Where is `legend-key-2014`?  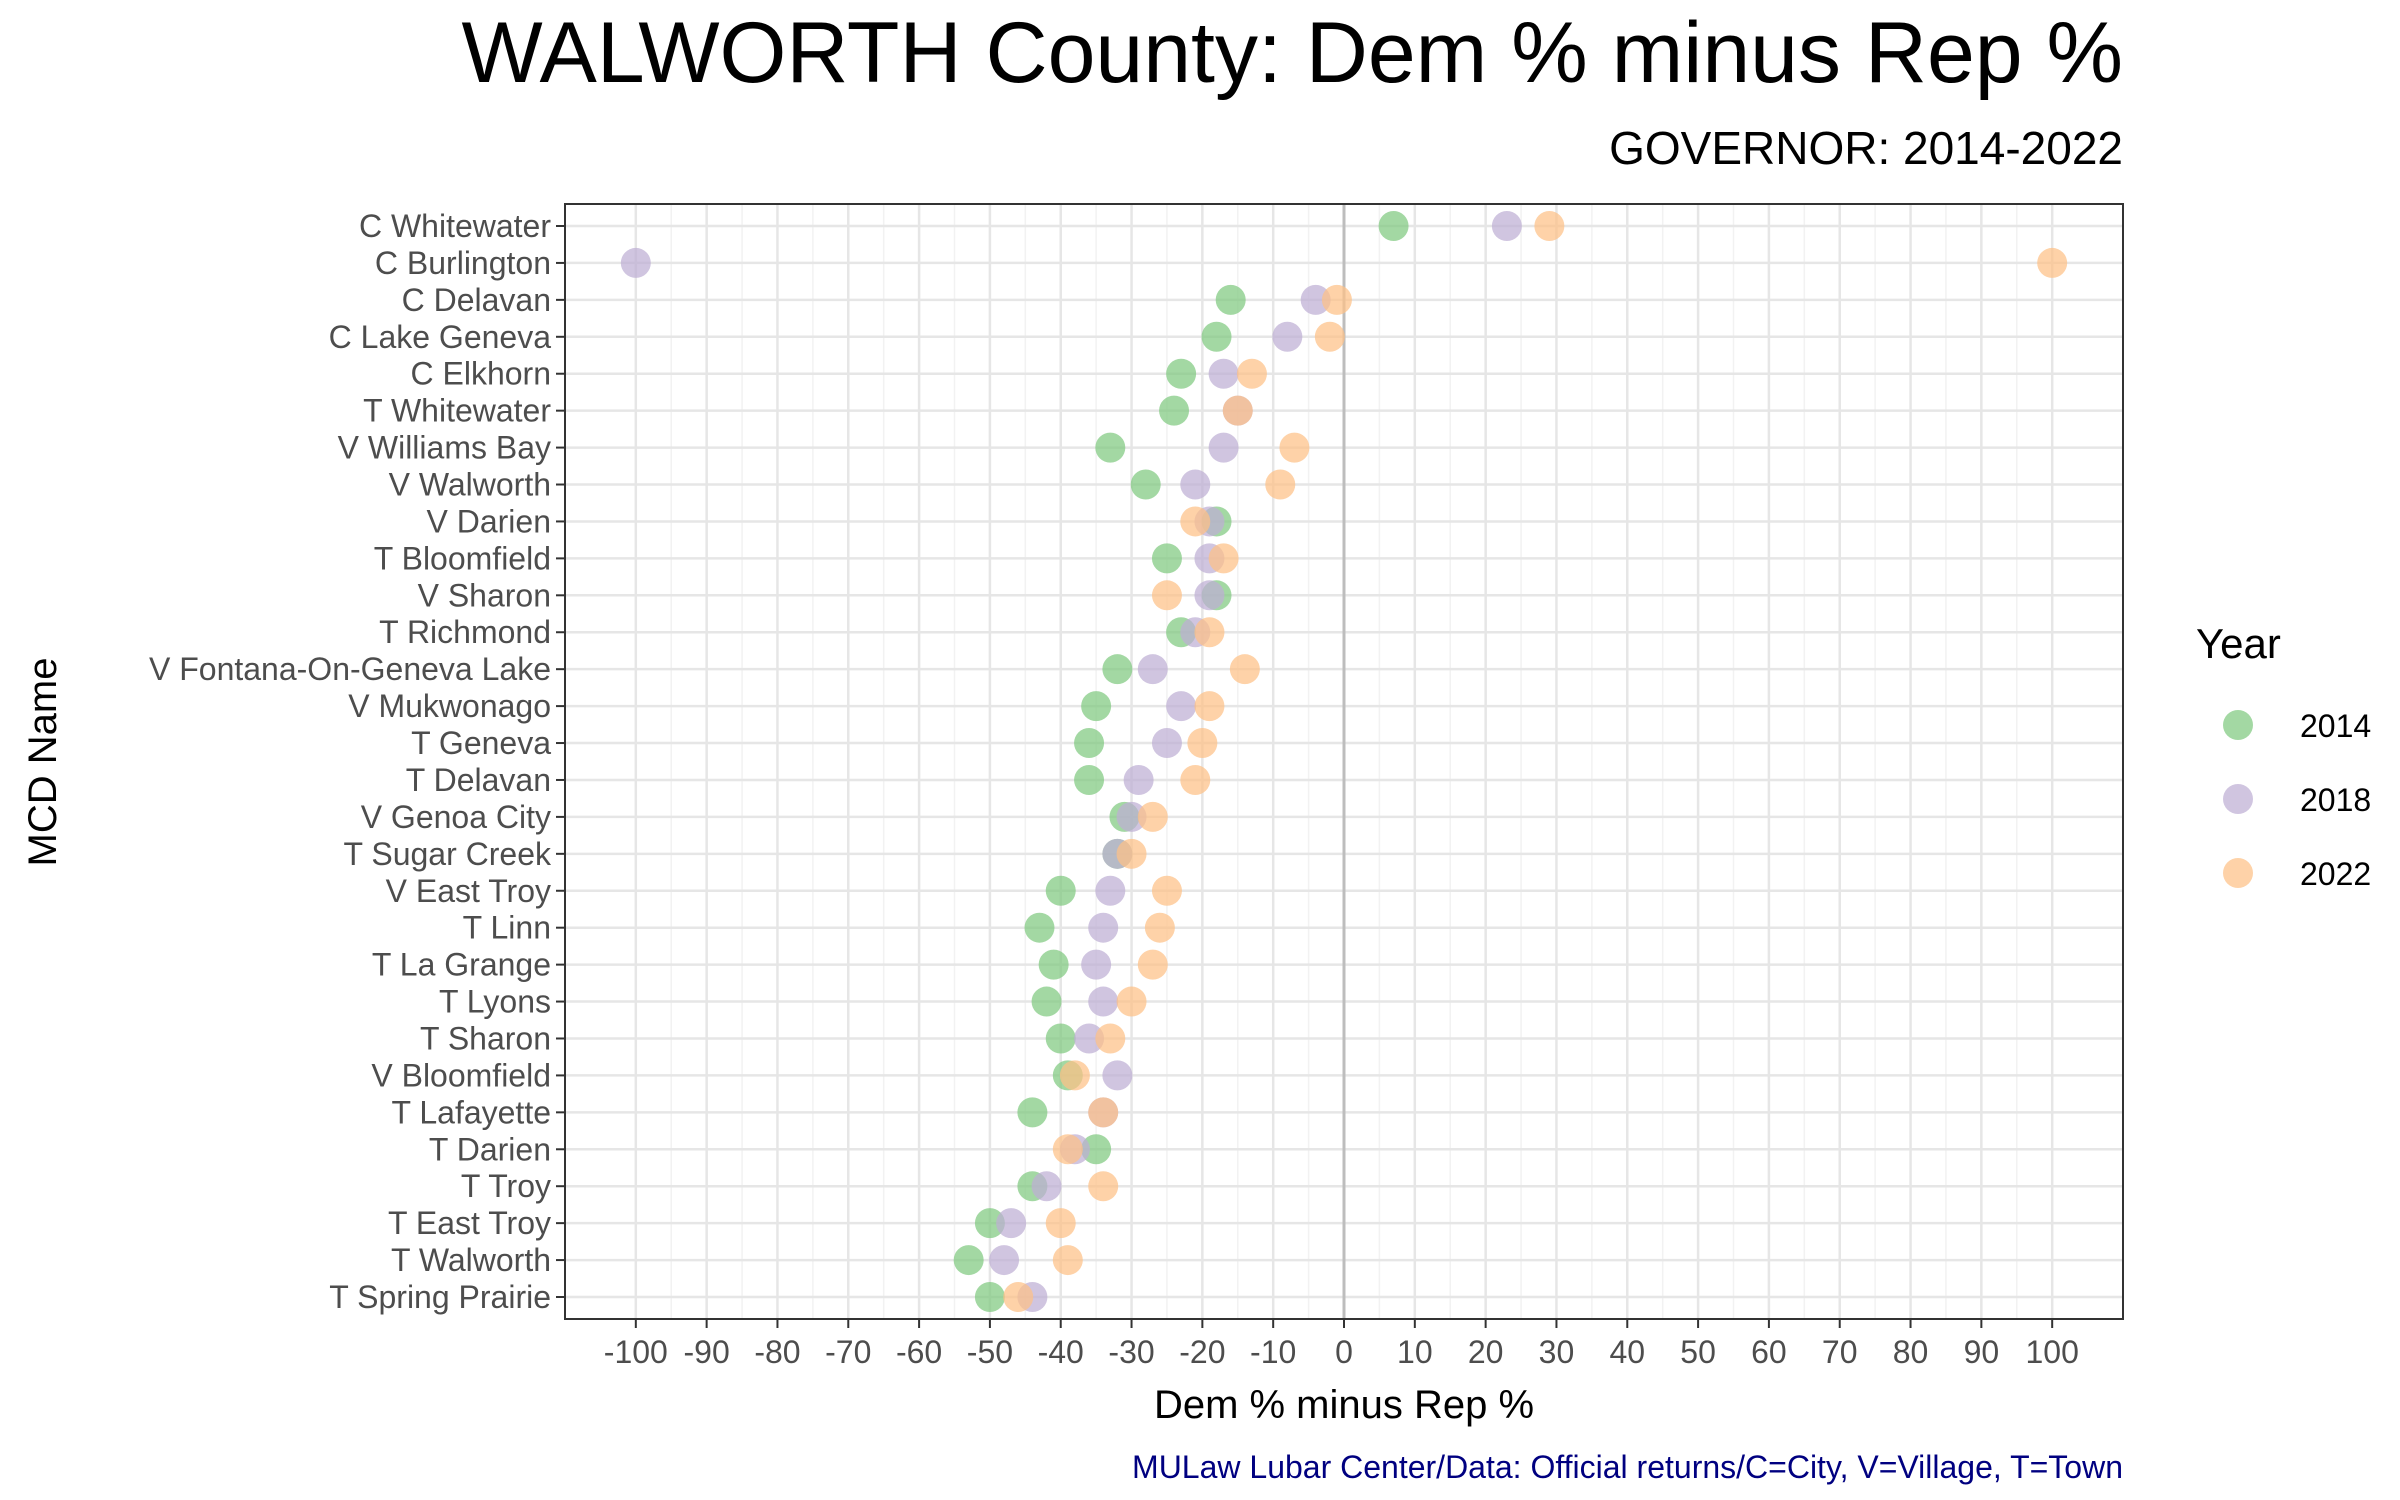 legend-key-2014 is located at coordinates (2238, 725).